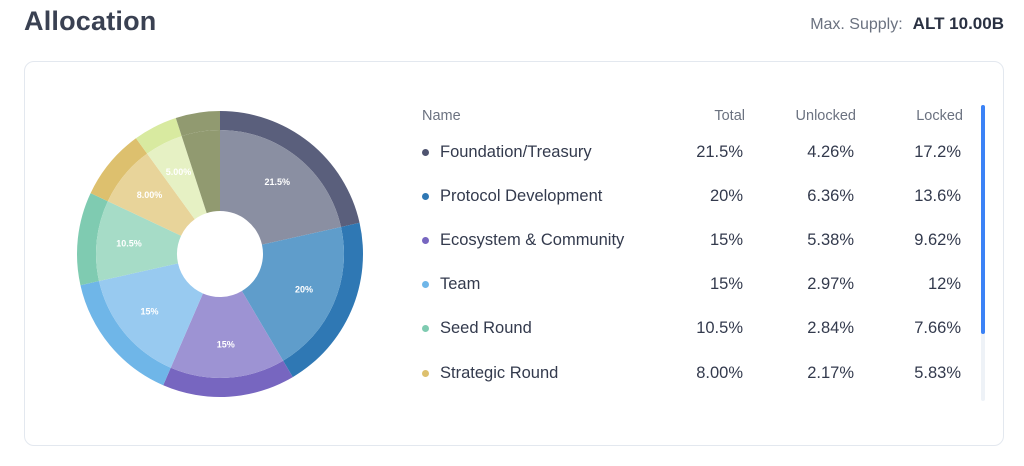  What do you see at coordinates (179, 172) in the screenshot?
I see `donut-slice-label: 5.00%` at bounding box center [179, 172].